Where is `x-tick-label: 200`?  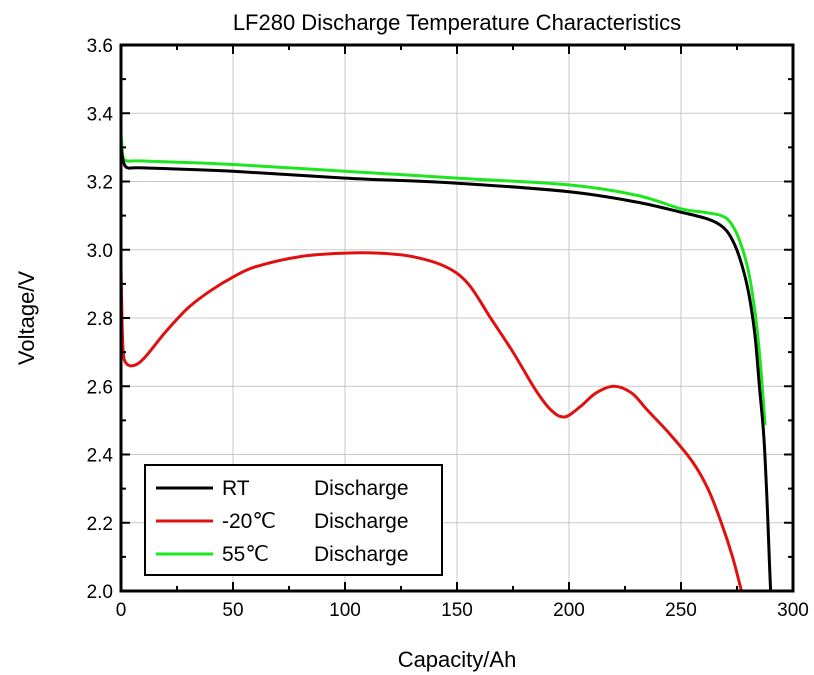
x-tick-label: 200 is located at coordinates (569, 610).